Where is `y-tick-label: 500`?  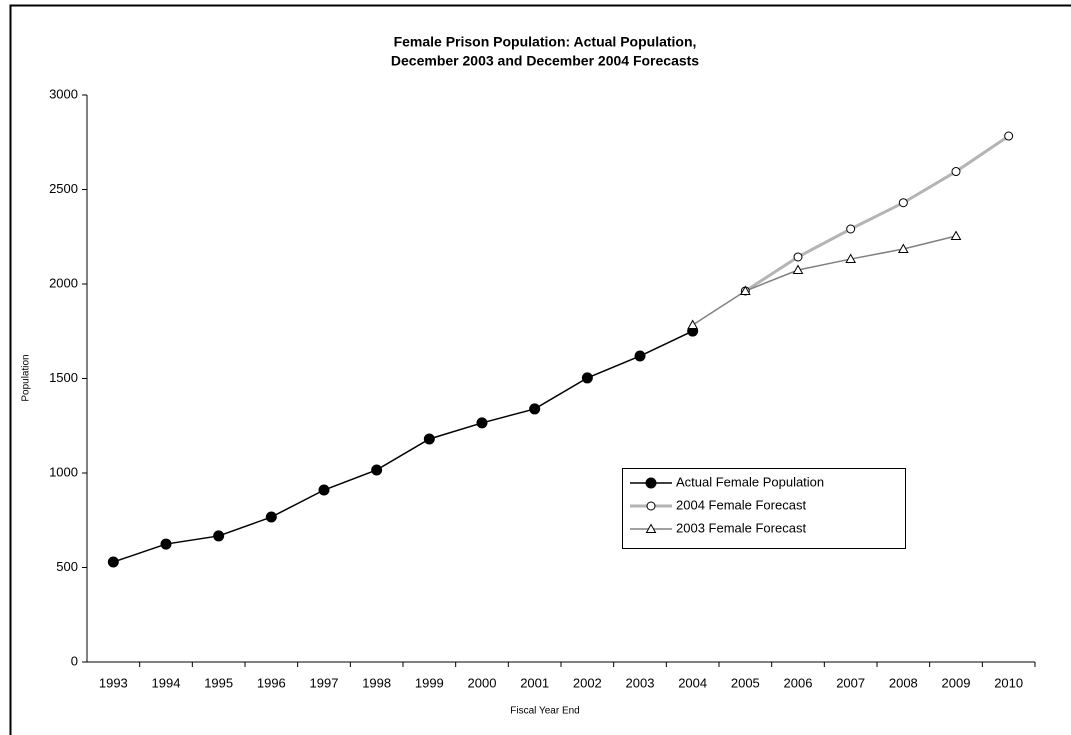 y-tick-label: 500 is located at coordinates (67, 566).